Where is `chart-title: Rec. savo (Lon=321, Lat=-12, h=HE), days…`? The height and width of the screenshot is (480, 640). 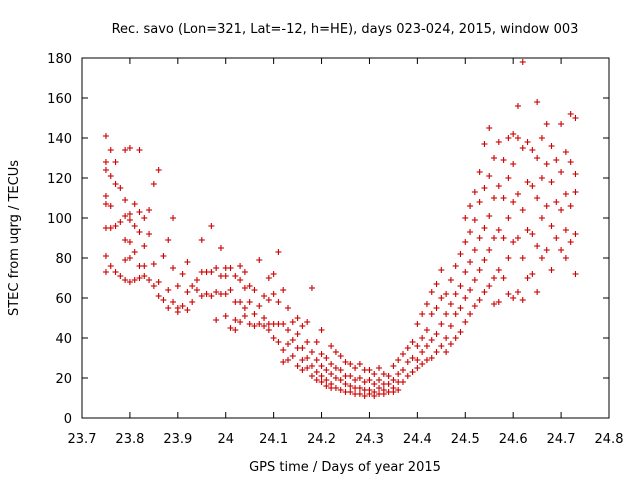
chart-title: Rec. savo (Lon=321, Lat=-12, h=HE), days… is located at coordinates (345, 29).